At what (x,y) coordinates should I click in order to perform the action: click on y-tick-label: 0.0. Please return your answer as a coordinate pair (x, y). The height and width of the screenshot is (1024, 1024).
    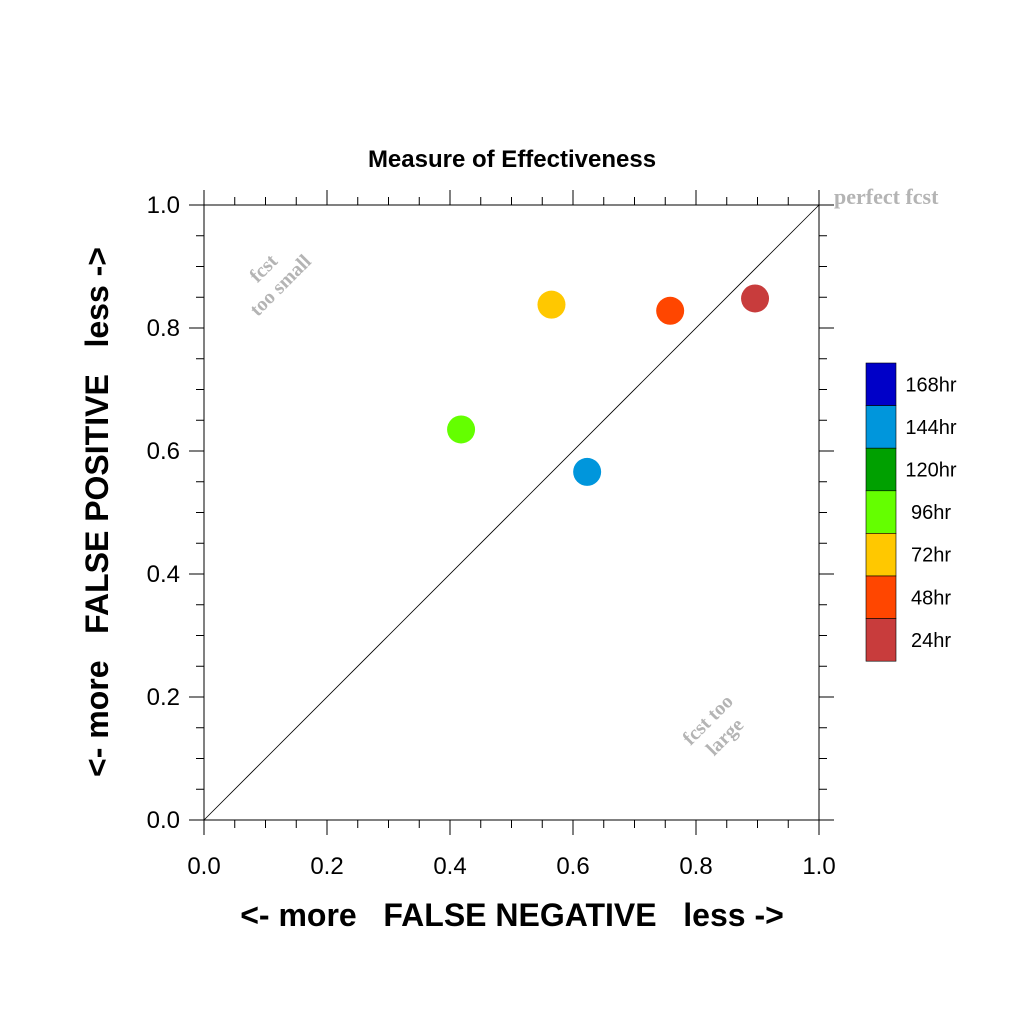
    Looking at the image, I should click on (163, 820).